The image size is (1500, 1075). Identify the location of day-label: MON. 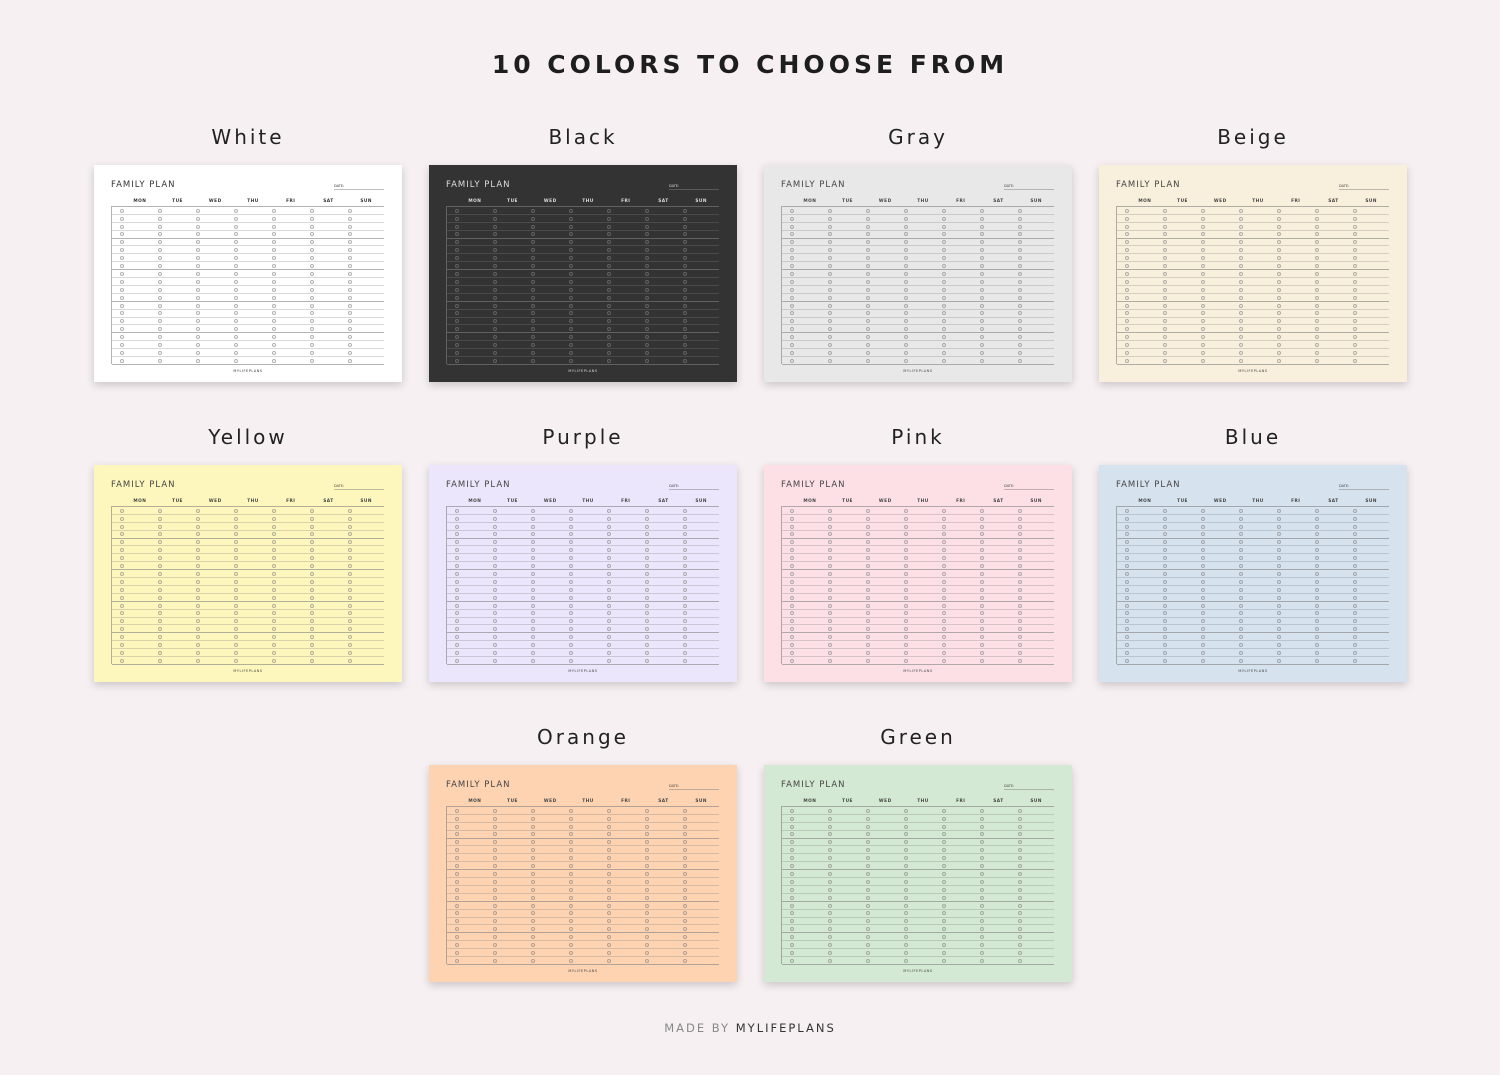
(810, 501).